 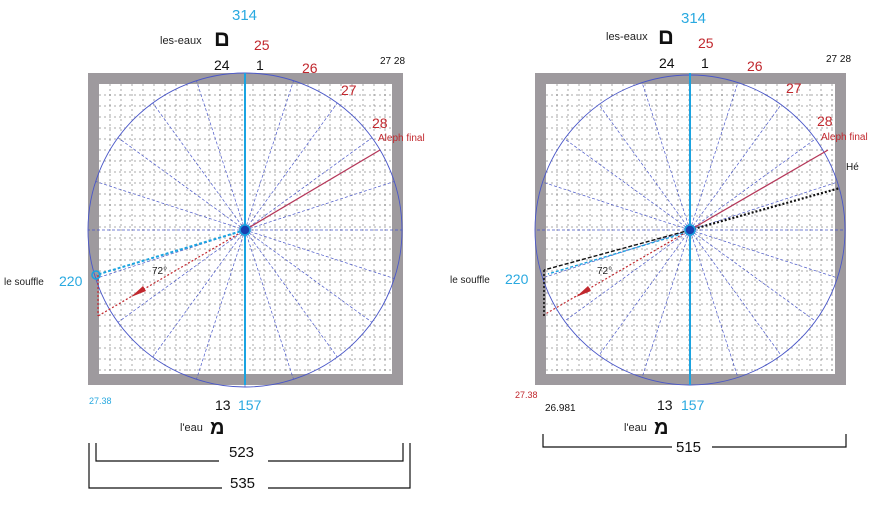 What do you see at coordinates (693, 405) in the screenshot?
I see `right-num-157: 157` at bounding box center [693, 405].